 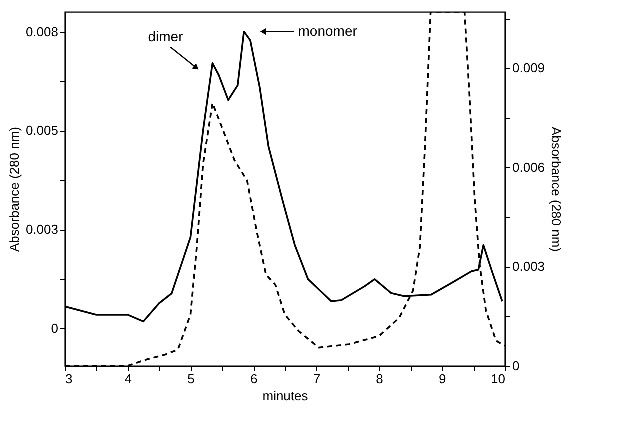 What do you see at coordinates (254, 379) in the screenshot?
I see `x-tick-label: 6` at bounding box center [254, 379].